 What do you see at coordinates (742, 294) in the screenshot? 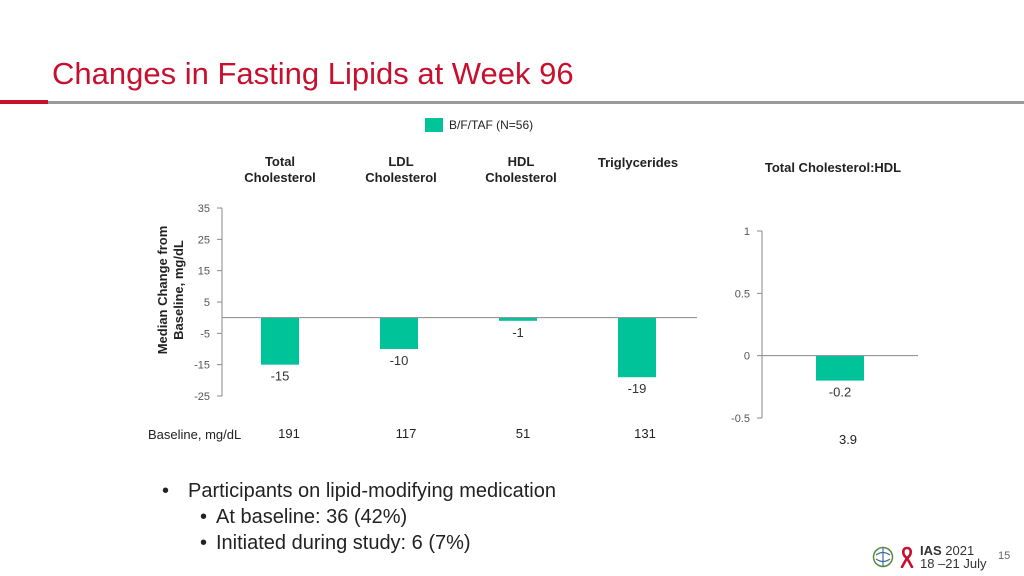
I see `y-tick-label: 0.5` at bounding box center [742, 294].